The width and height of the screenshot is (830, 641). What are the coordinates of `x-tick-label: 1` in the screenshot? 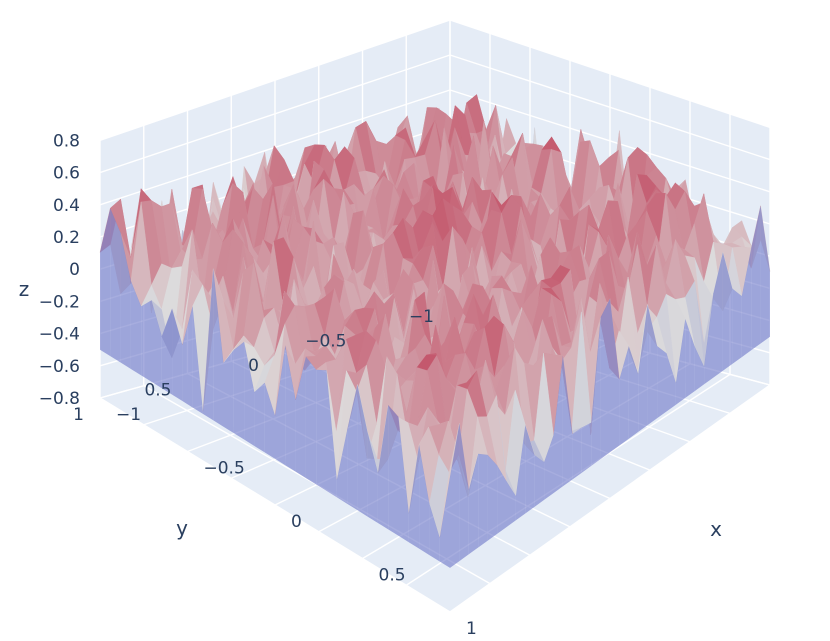 It's located at (471, 629).